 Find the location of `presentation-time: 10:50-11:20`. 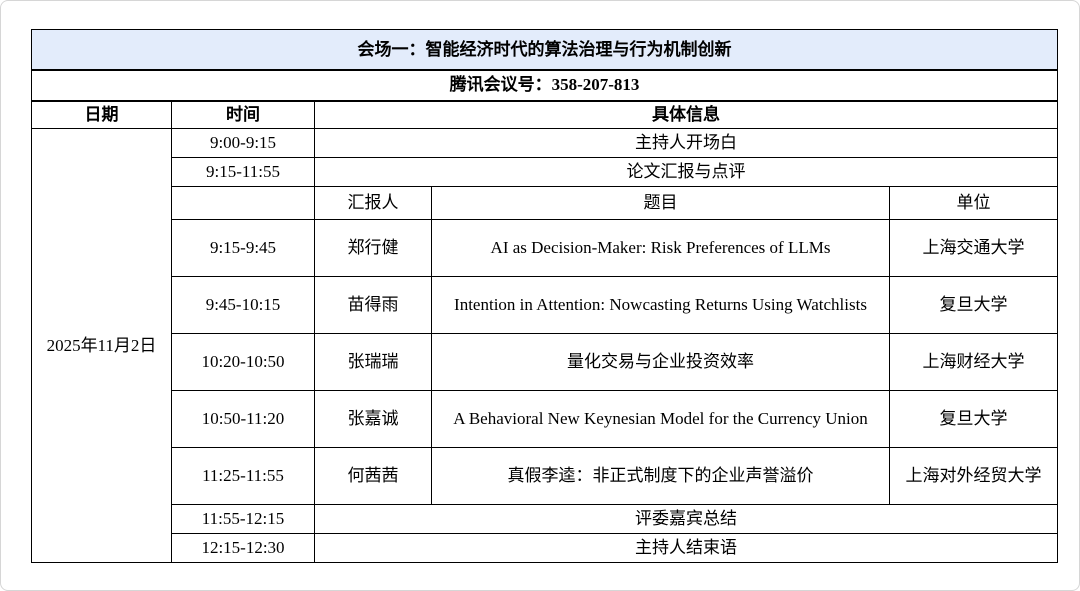

presentation-time: 10:50-11:20 is located at coordinates (243, 419).